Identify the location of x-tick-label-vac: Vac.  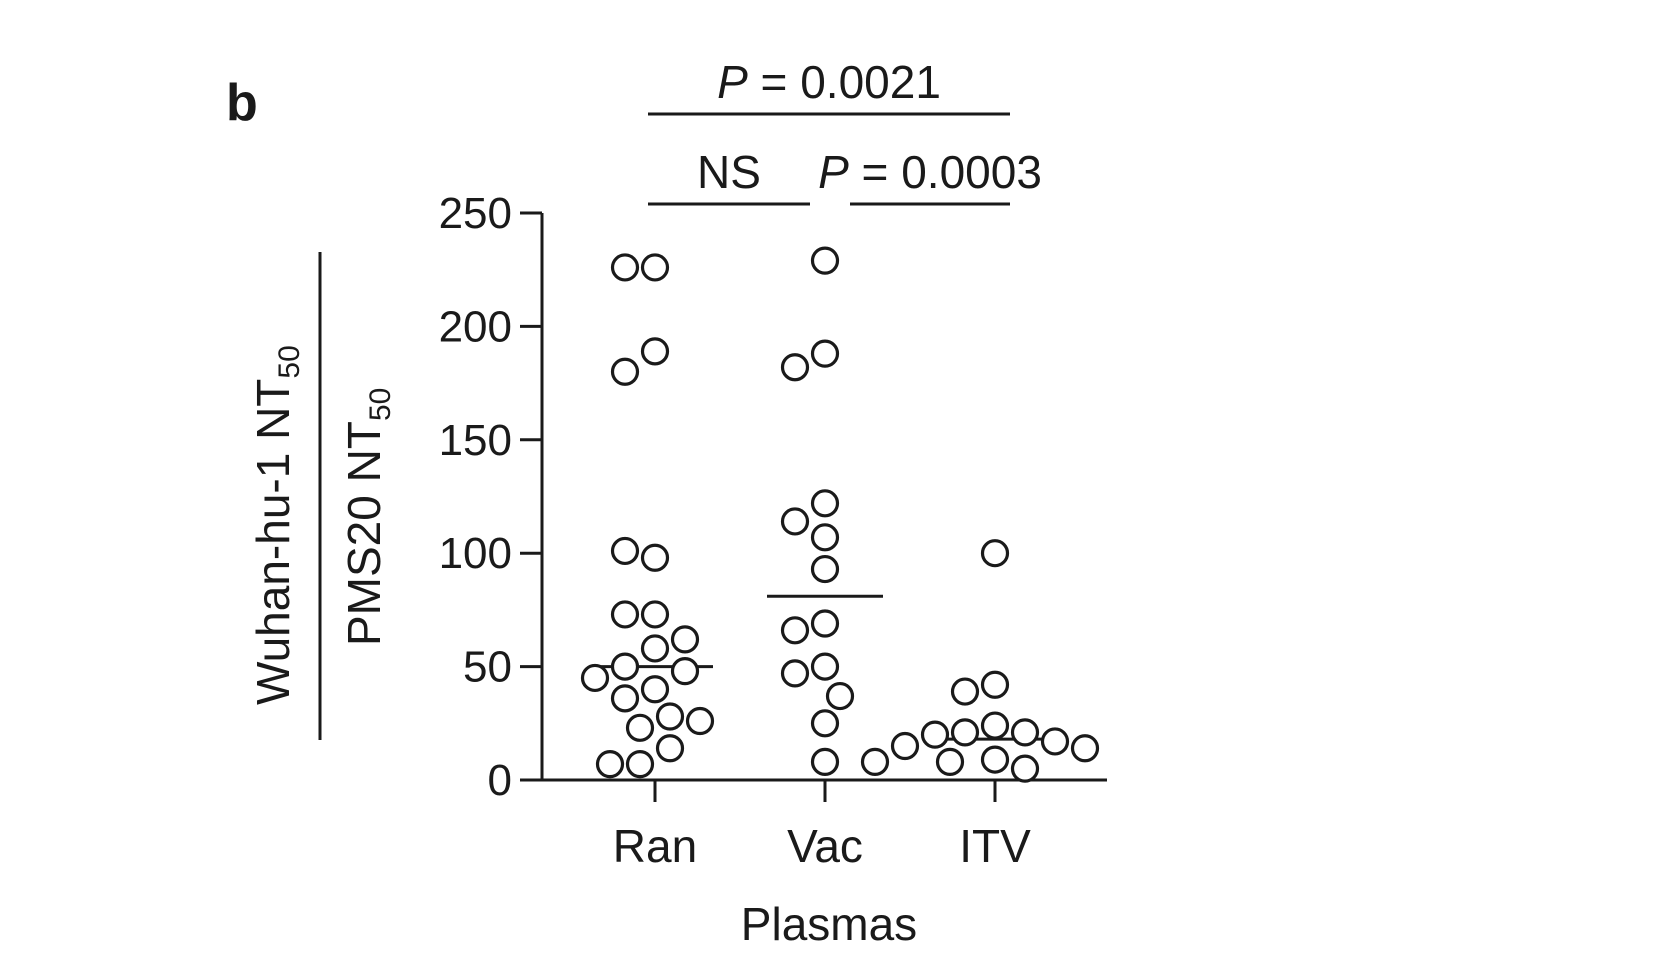
(825, 846).